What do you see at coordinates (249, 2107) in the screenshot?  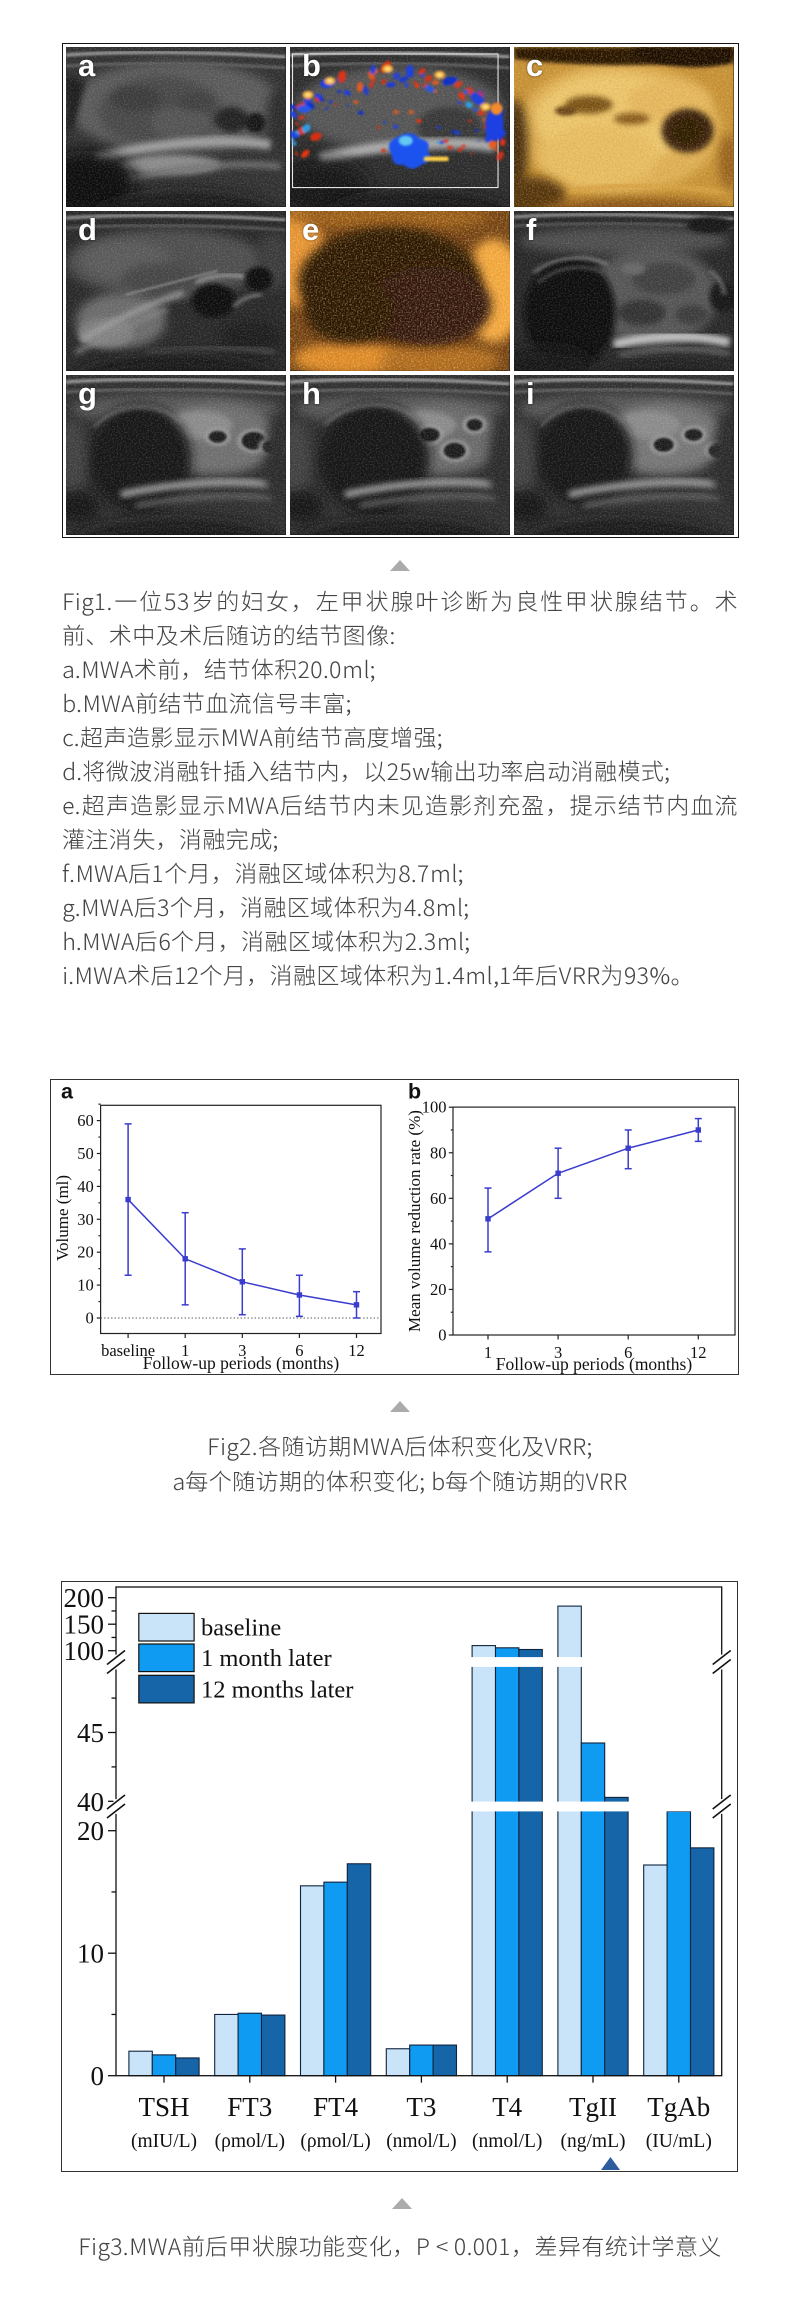 I see `svg-text: FT3` at bounding box center [249, 2107].